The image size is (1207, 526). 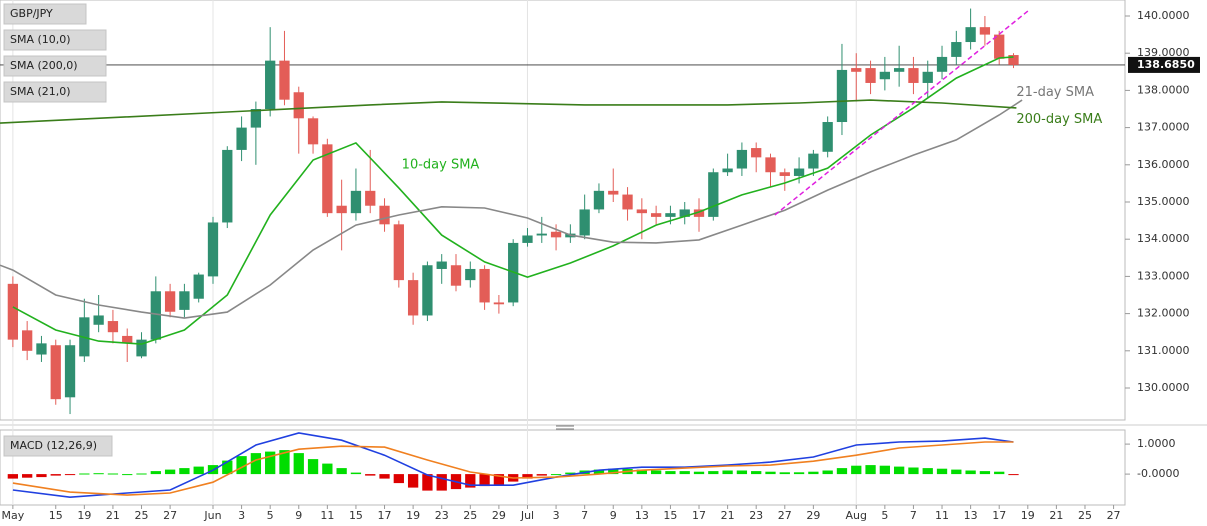 I want to click on x-tick-label: 11, so click(x=942, y=515).